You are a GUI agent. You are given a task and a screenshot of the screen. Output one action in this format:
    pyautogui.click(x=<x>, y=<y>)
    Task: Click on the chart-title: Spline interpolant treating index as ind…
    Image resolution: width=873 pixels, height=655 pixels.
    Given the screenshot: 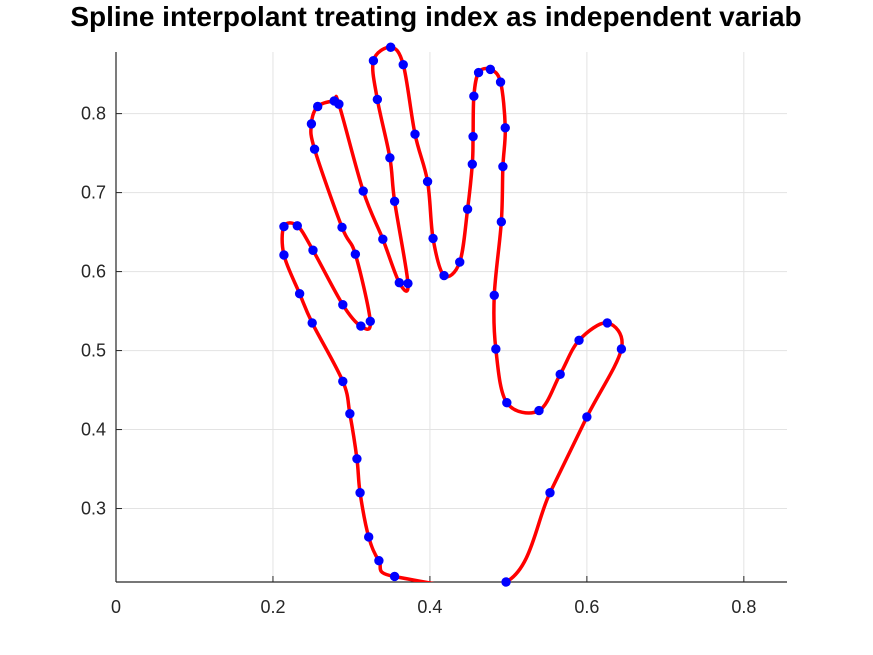 What is the action you would take?
    pyautogui.click(x=435, y=16)
    